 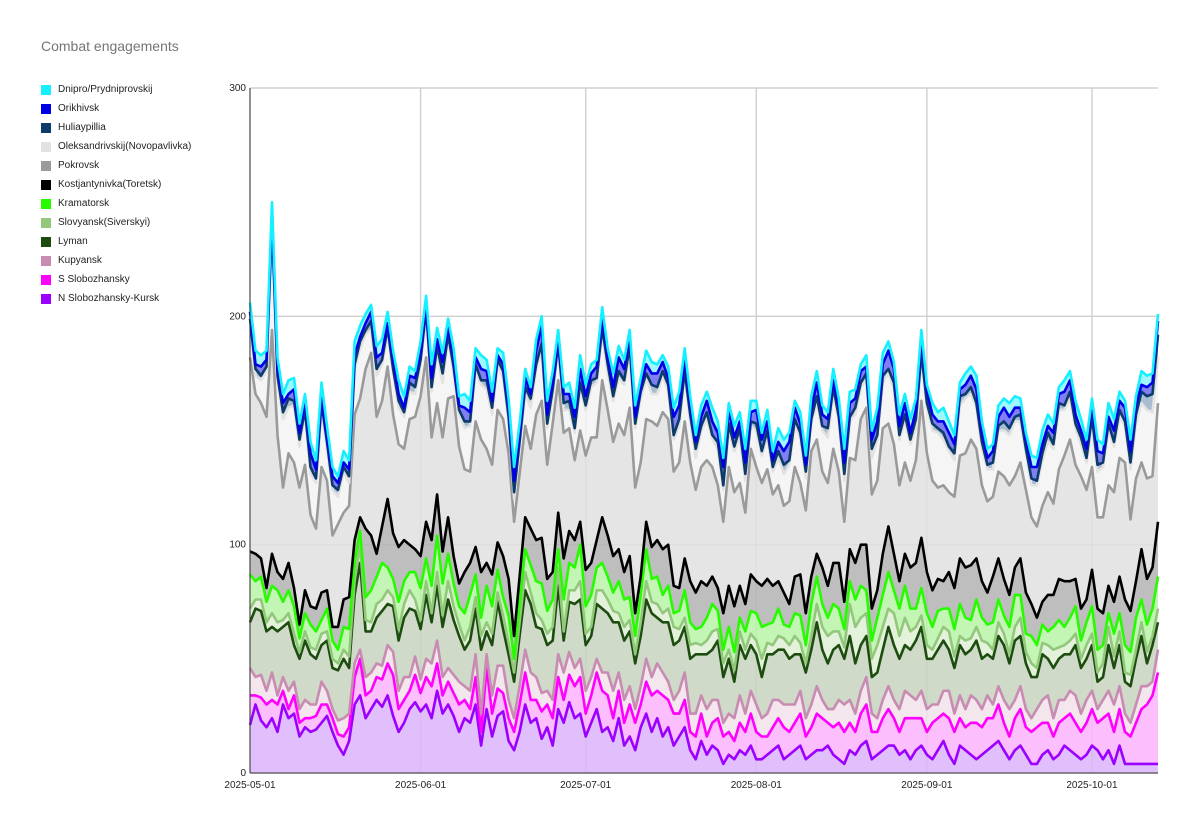 I want to click on y-tick-label: 100, so click(x=237, y=545).